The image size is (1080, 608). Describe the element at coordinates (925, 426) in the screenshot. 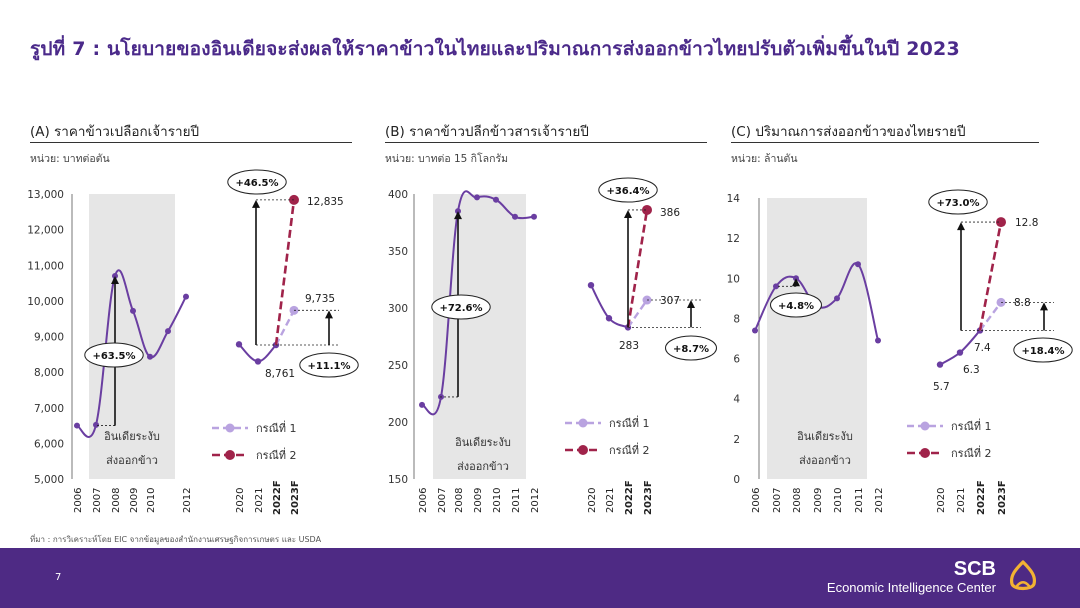

I see `panel-c-legend-case1-marker` at that location.